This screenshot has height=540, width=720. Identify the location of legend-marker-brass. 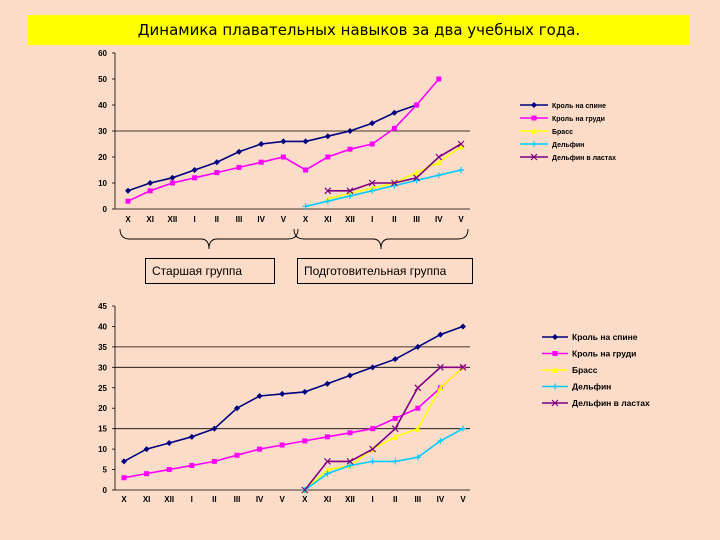
(534, 131).